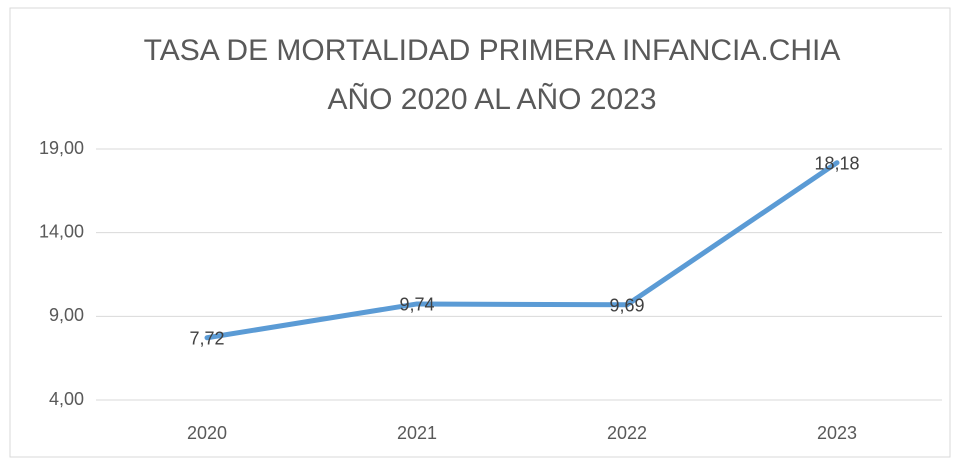 This screenshot has height=458, width=955. Describe the element at coordinates (66, 315) in the screenshot. I see `y-tick-label: 9,00` at that location.